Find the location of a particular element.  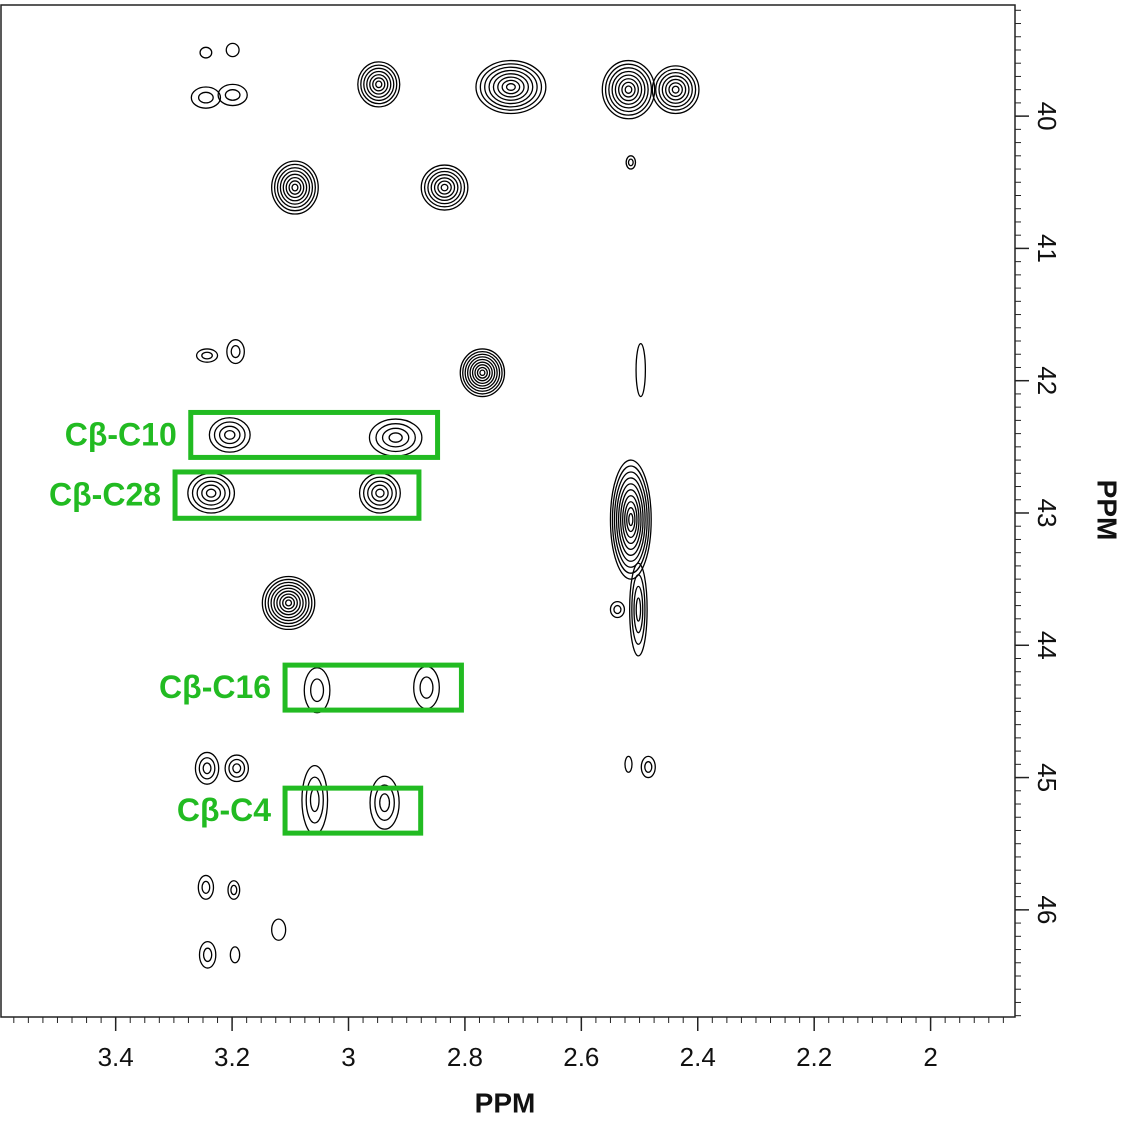

y-tick-label: 44 is located at coordinates (1047, 645).